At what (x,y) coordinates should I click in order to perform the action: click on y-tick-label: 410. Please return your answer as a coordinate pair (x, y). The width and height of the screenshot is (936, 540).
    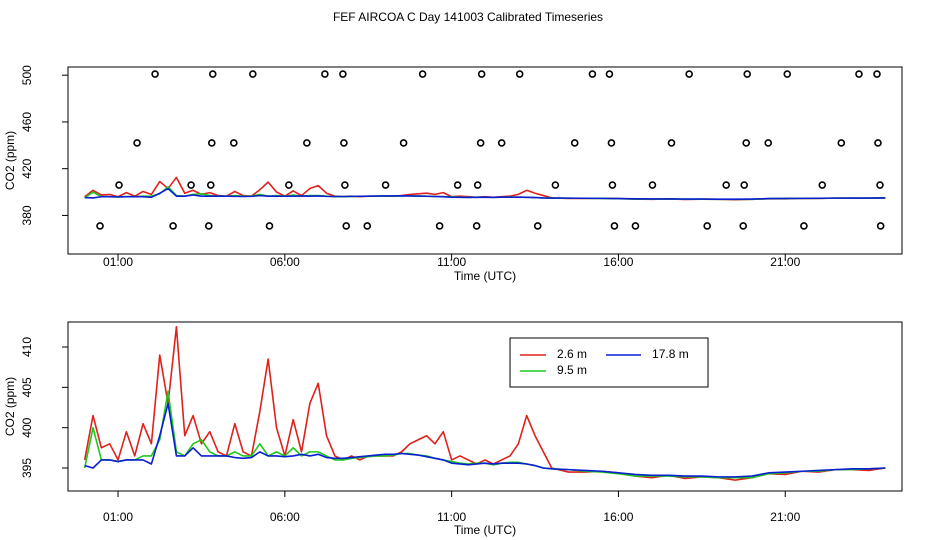
    Looking at the image, I should click on (27, 347).